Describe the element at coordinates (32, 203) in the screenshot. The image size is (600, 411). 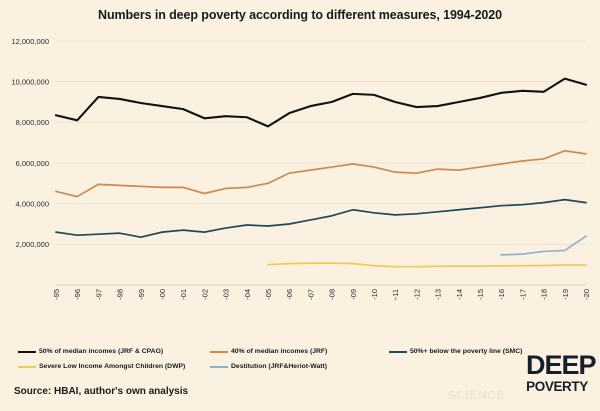
I see `y-axis-tick-label: 4,000,000` at that location.